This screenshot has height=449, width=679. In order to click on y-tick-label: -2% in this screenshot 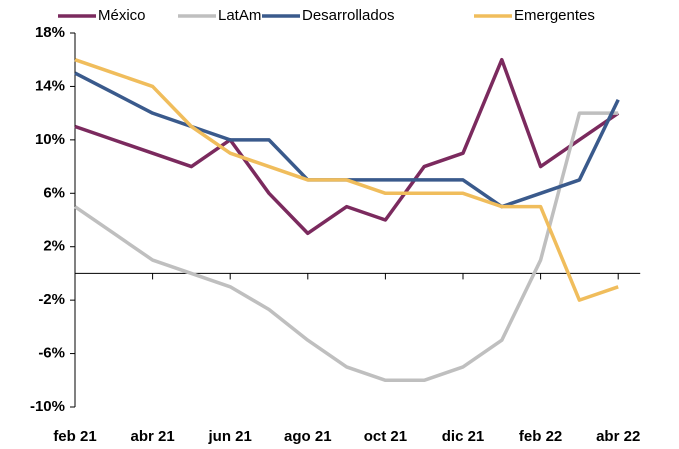, I will do `click(51, 299)`.